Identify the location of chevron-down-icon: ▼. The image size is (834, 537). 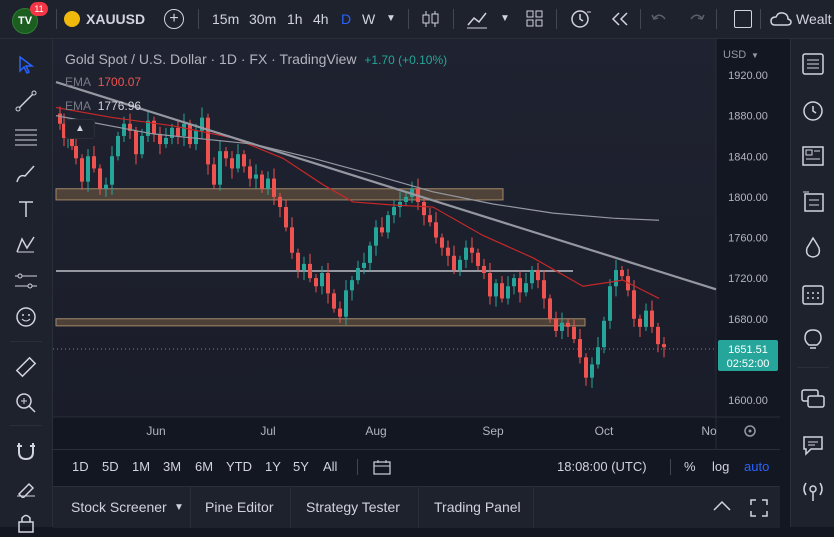
(391, 18).